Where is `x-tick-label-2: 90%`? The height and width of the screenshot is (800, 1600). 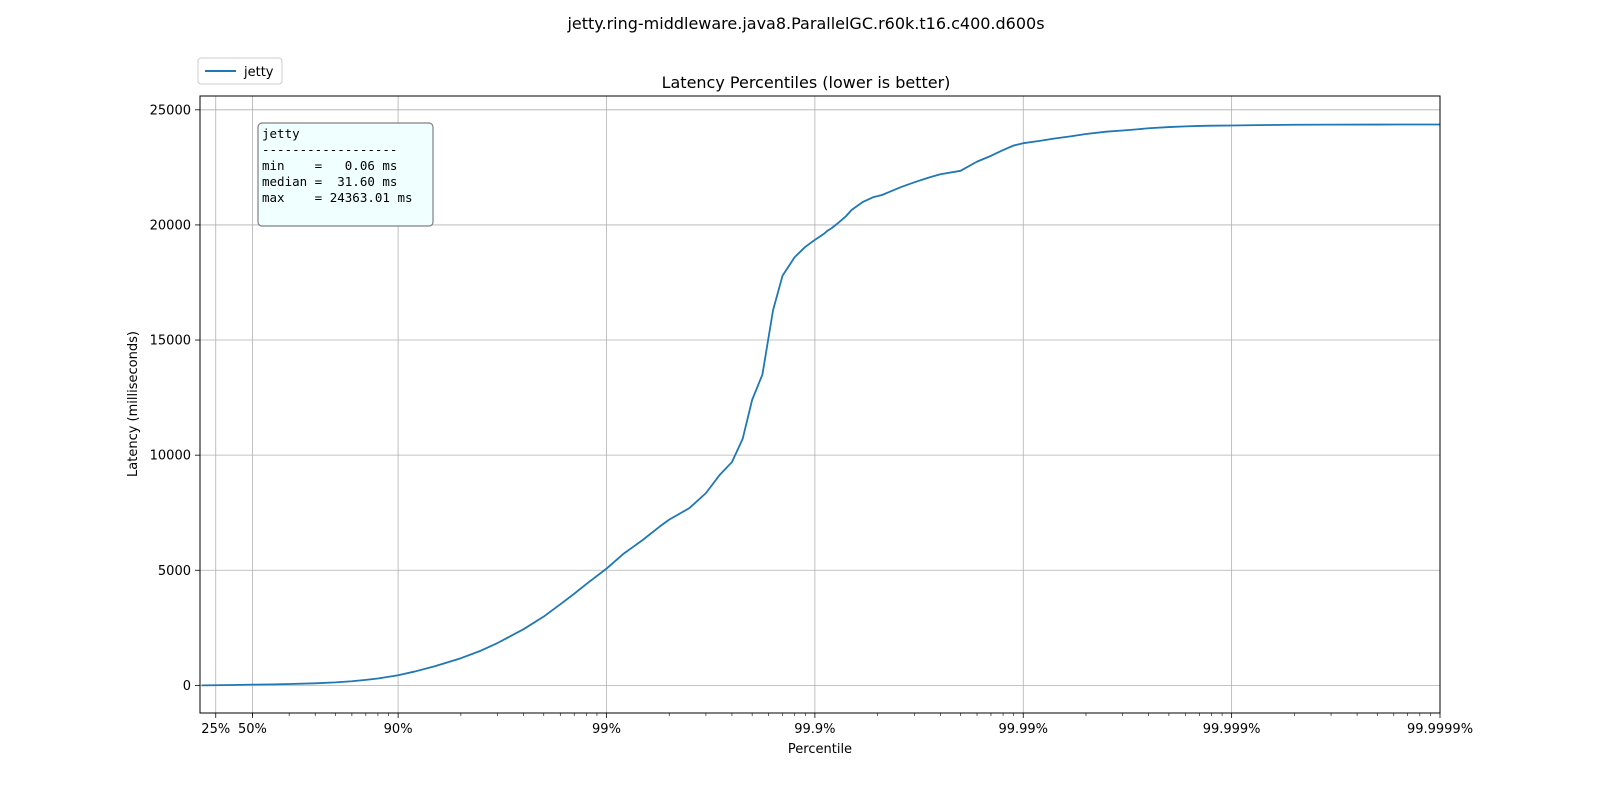 x-tick-label-2: 90% is located at coordinates (398, 729).